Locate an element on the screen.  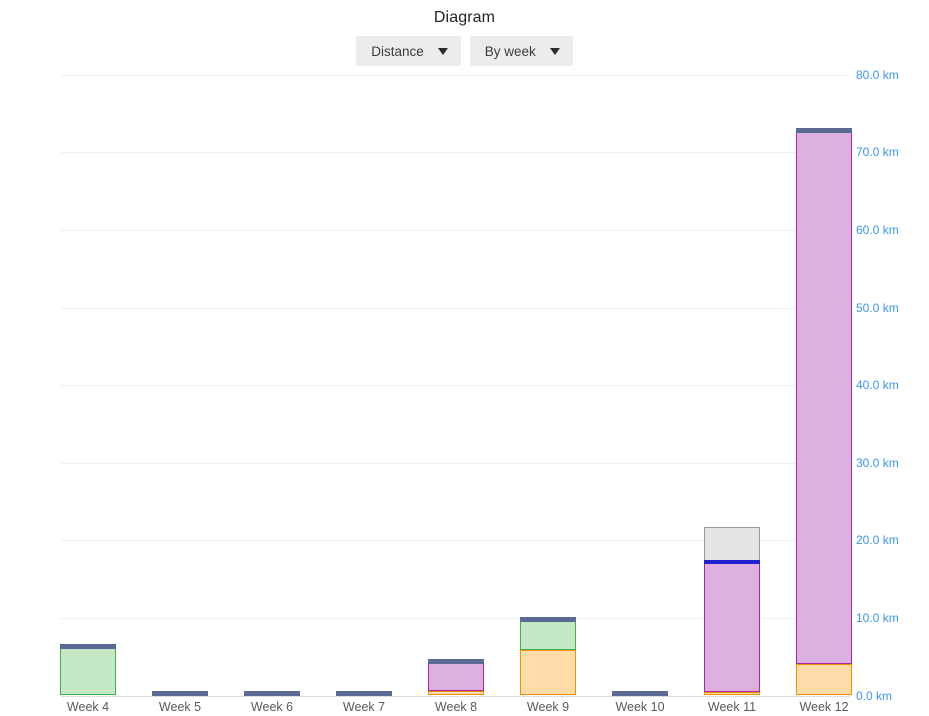
metric-dropdown-label: Distance is located at coordinates (397, 51).